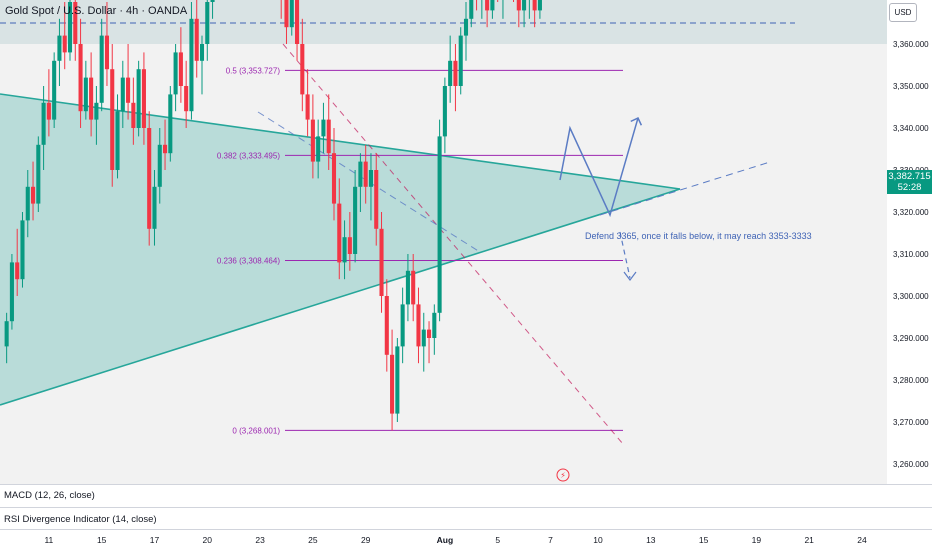  I want to click on time-tick-label: Aug, so click(445, 540).